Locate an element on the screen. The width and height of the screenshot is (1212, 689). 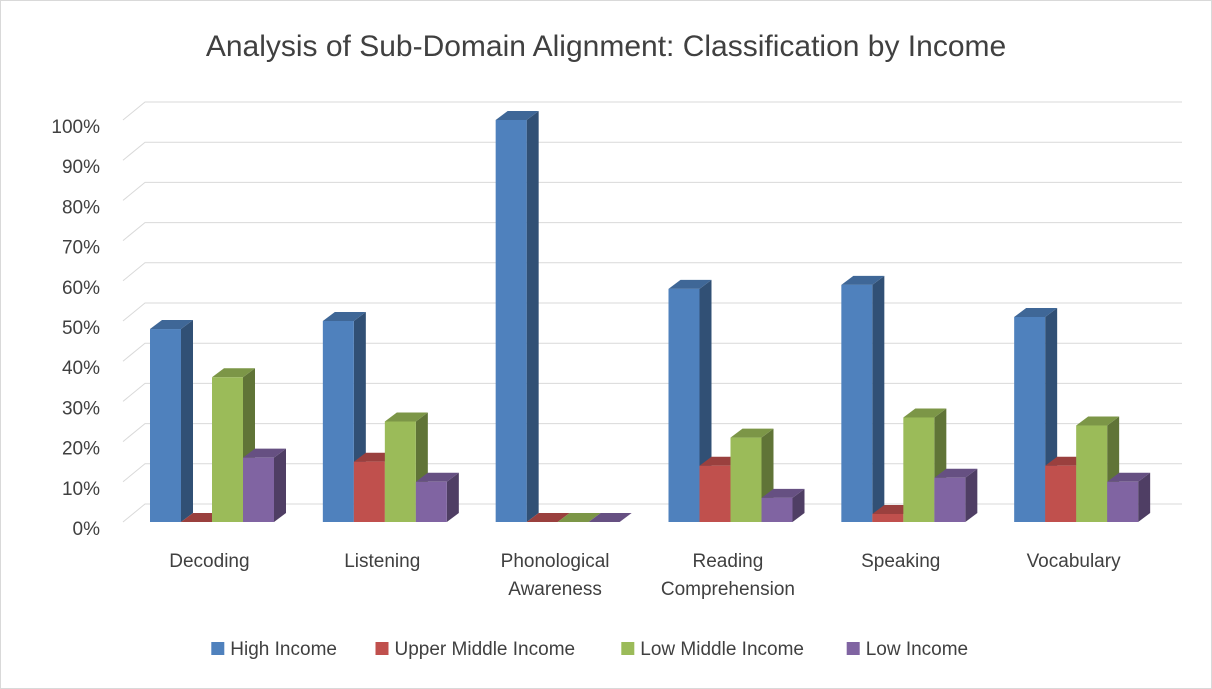
y-tick-label: 10% is located at coordinates (81, 489).